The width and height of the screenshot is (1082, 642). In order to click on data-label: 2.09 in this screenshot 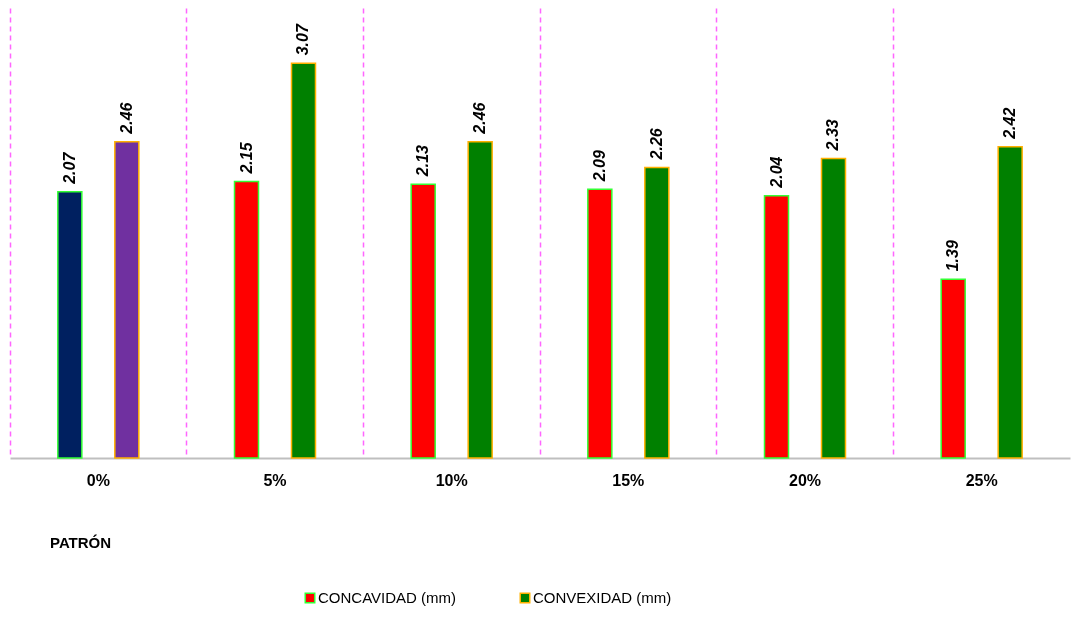, I will do `click(599, 166)`.